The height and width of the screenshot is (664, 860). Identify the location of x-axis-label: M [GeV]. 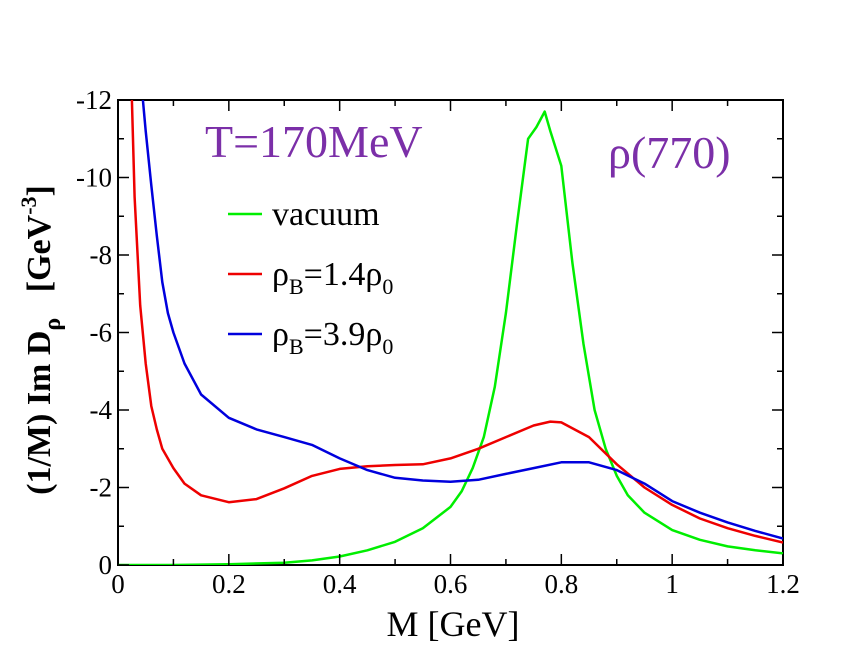
(453, 624).